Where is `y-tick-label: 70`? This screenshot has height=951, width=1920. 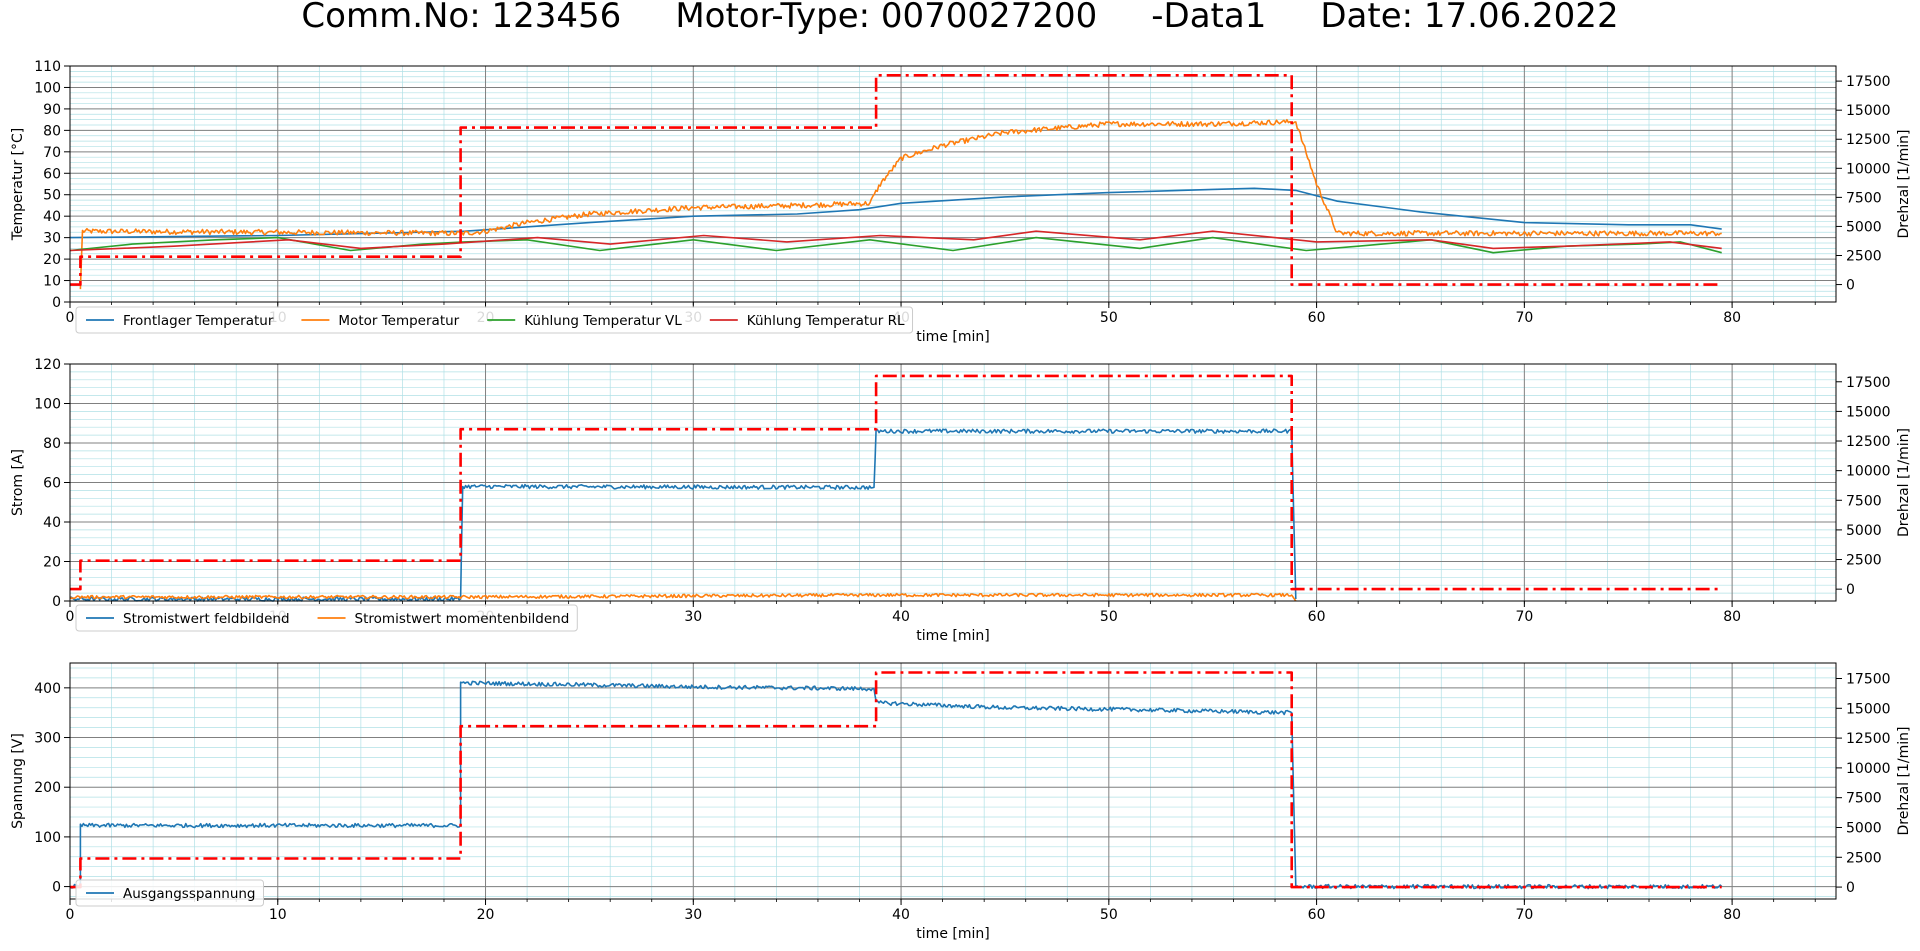
y-tick-label: 70 is located at coordinates (52, 153).